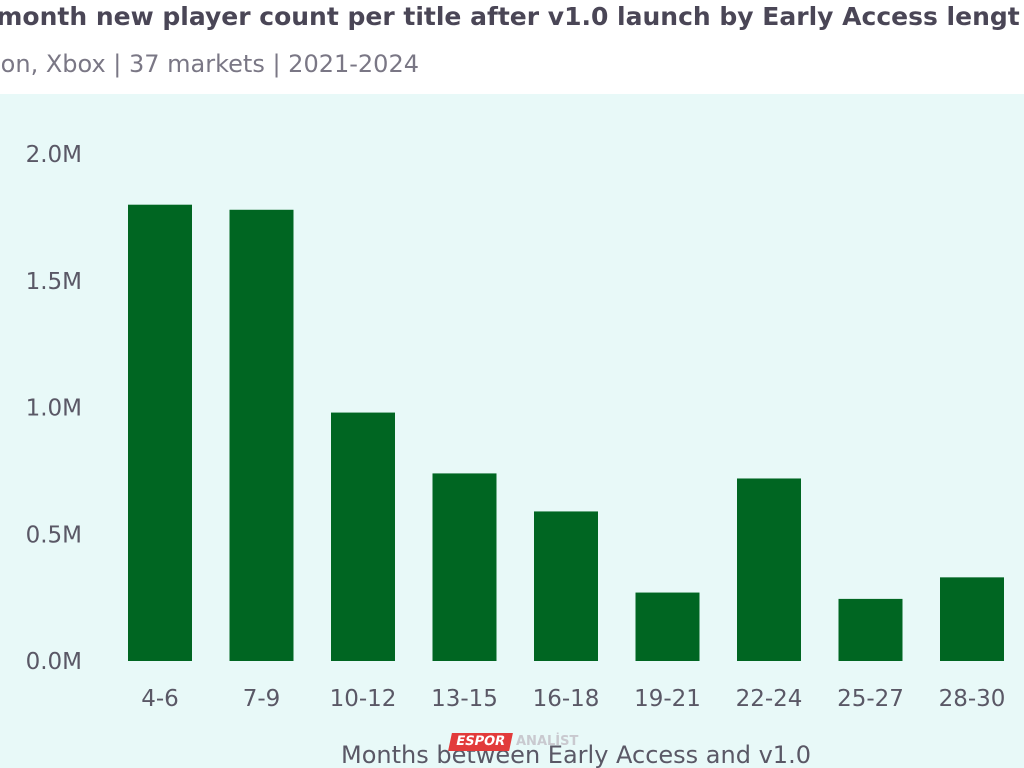 The height and width of the screenshot is (768, 1024). I want to click on x-tick-label: 4-6, so click(160, 699).